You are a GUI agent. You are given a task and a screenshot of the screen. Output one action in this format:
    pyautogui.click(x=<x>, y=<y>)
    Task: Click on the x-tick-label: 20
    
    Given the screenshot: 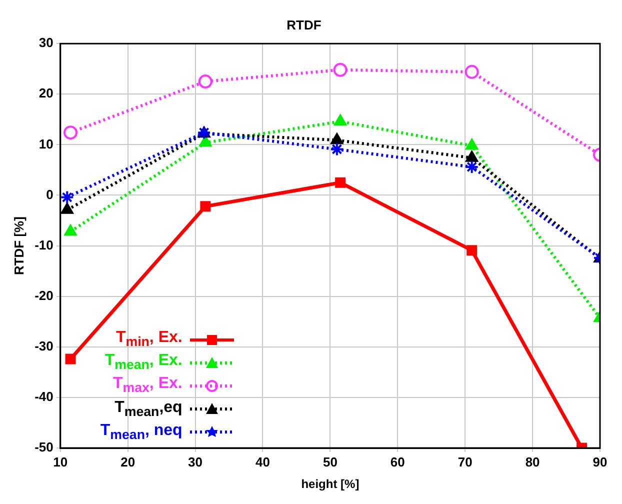 What is the action you would take?
    pyautogui.click(x=128, y=462)
    